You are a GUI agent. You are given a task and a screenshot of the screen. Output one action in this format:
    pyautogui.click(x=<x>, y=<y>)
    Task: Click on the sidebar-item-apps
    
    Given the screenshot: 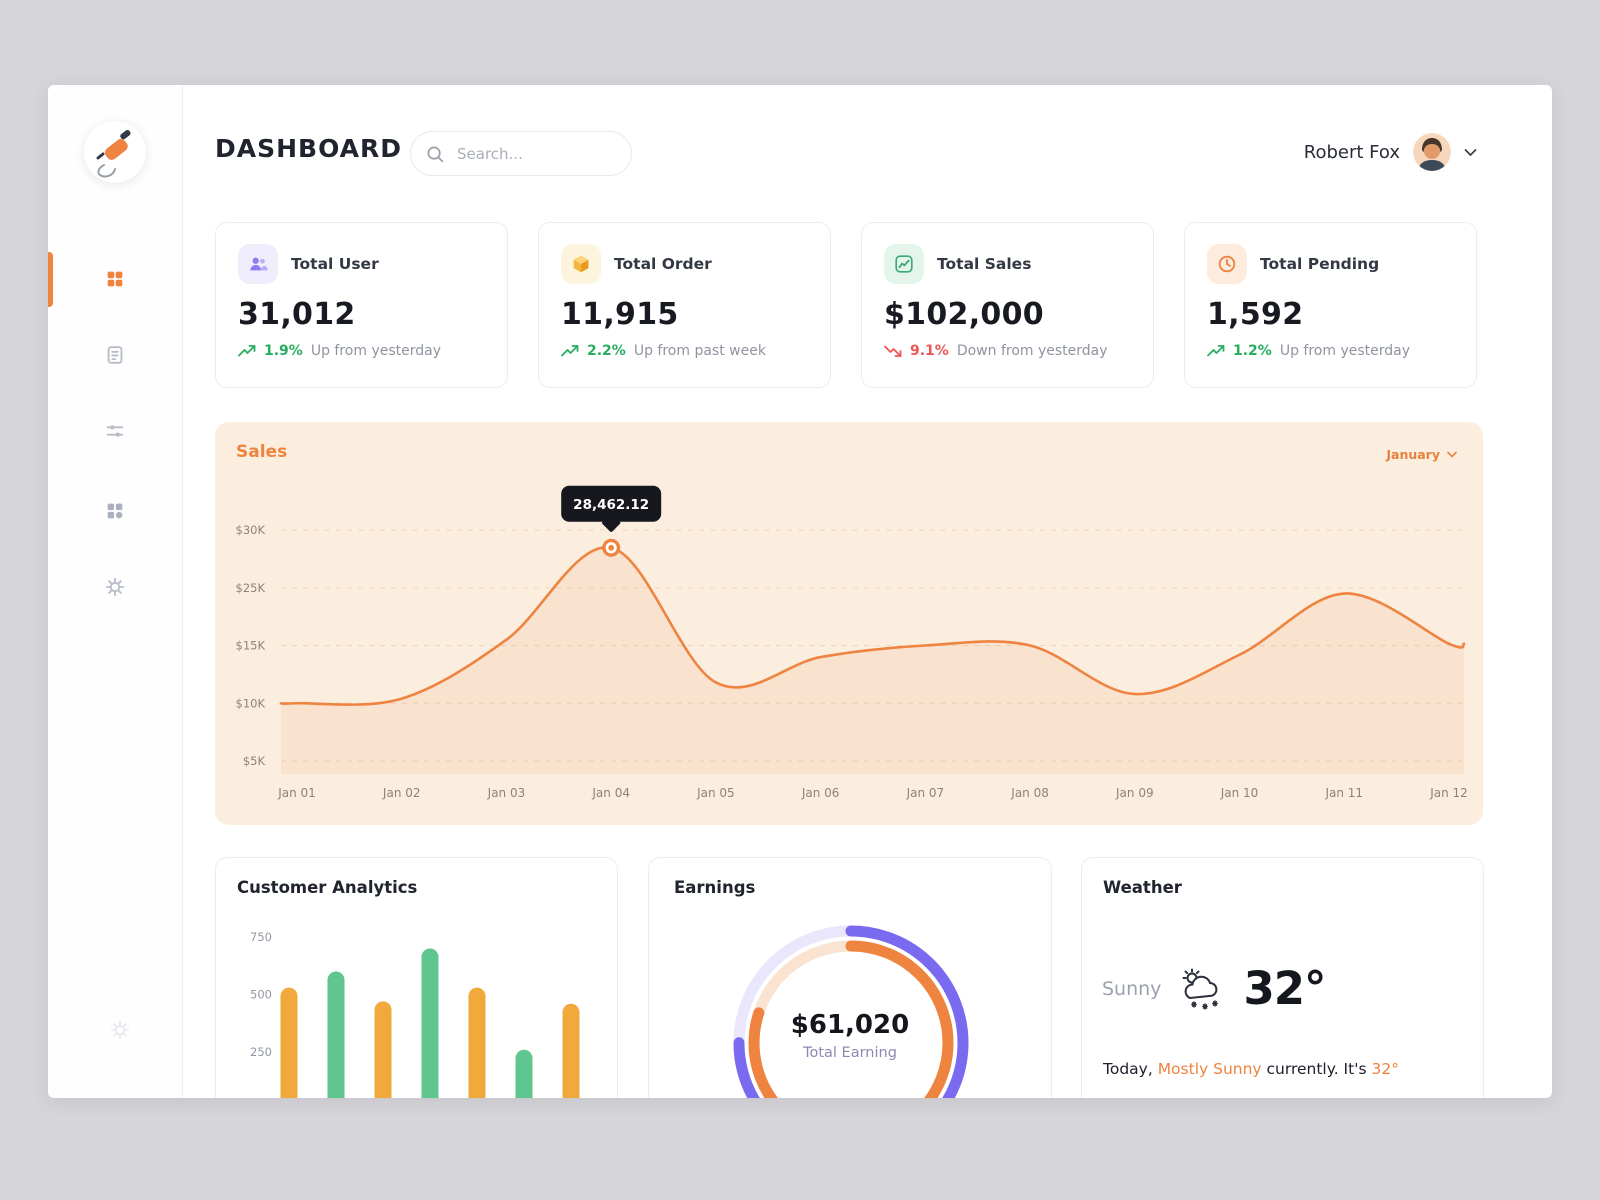 What is the action you would take?
    pyautogui.click(x=115, y=511)
    